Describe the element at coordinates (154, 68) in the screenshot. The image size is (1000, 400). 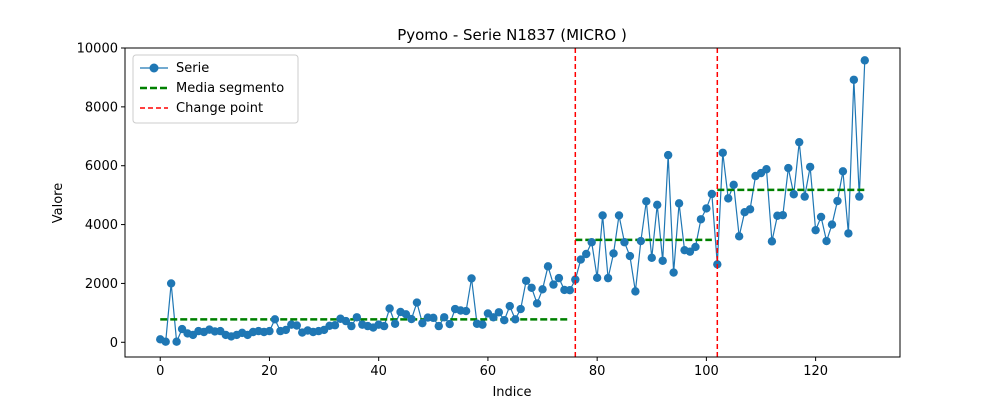
I see `legend-series-marker` at that location.